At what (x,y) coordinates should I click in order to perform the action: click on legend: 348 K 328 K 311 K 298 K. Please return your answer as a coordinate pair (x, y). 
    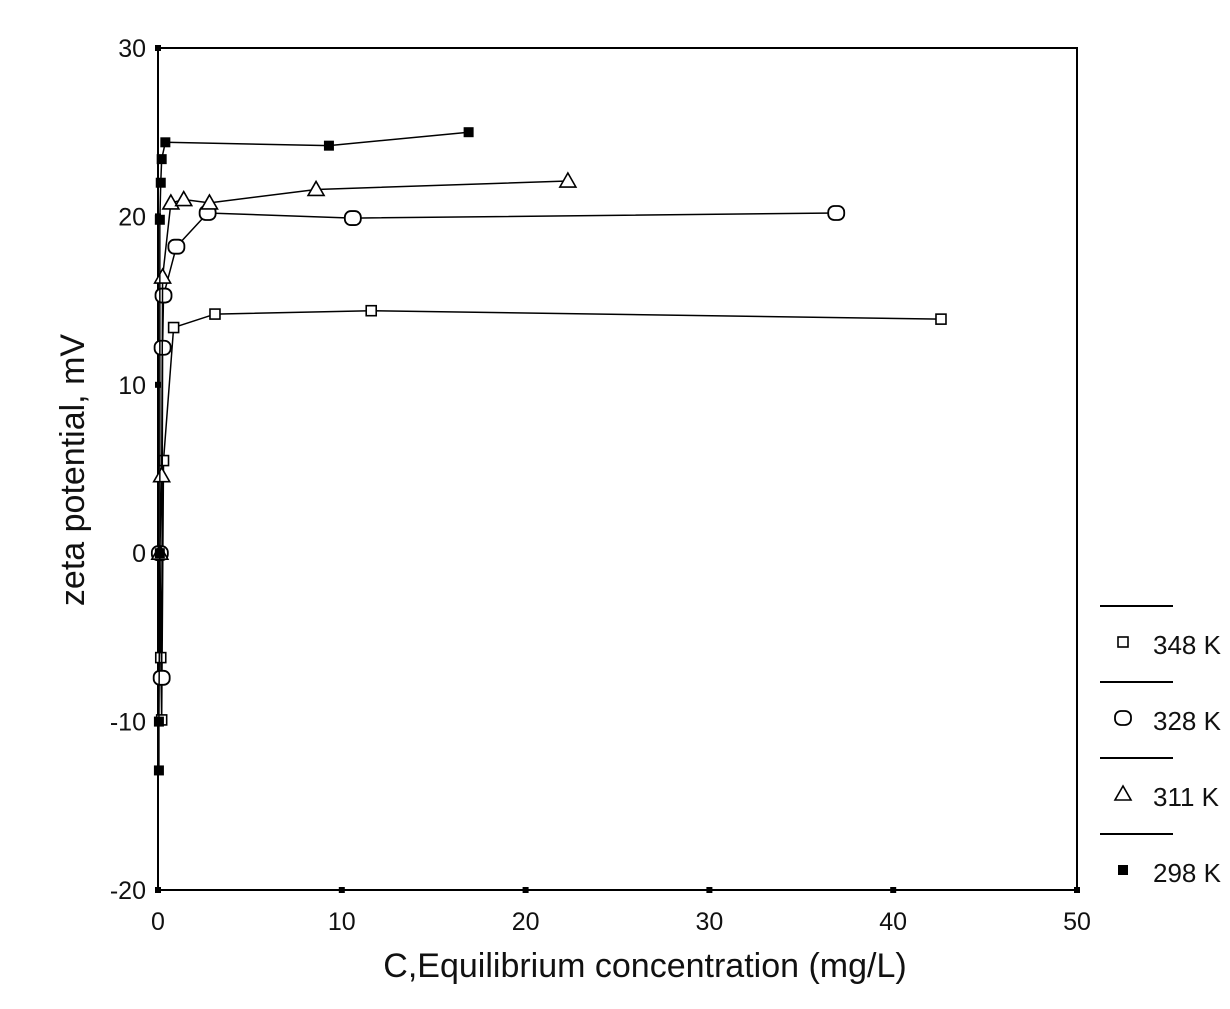
    Looking at the image, I should click on (1161, 746).